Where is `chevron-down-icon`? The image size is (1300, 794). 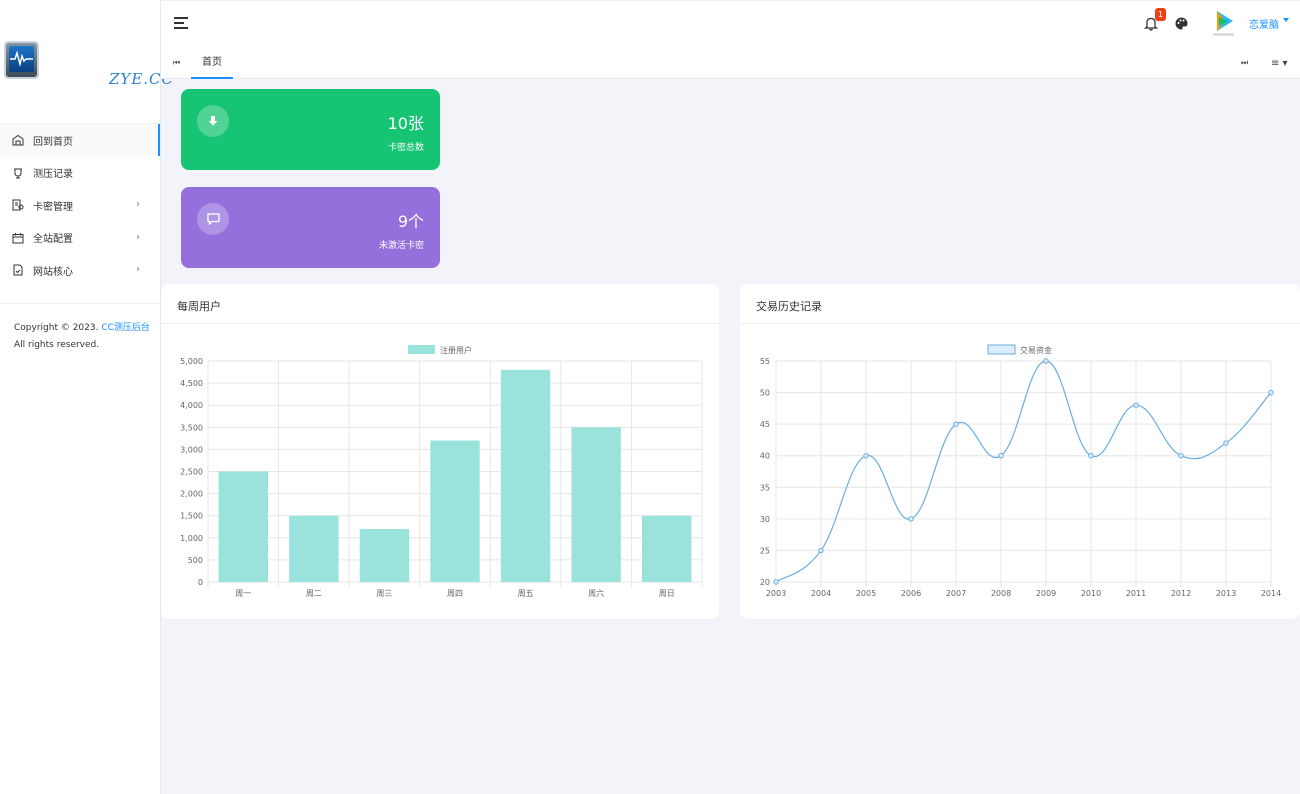 chevron-down-icon is located at coordinates (1286, 20).